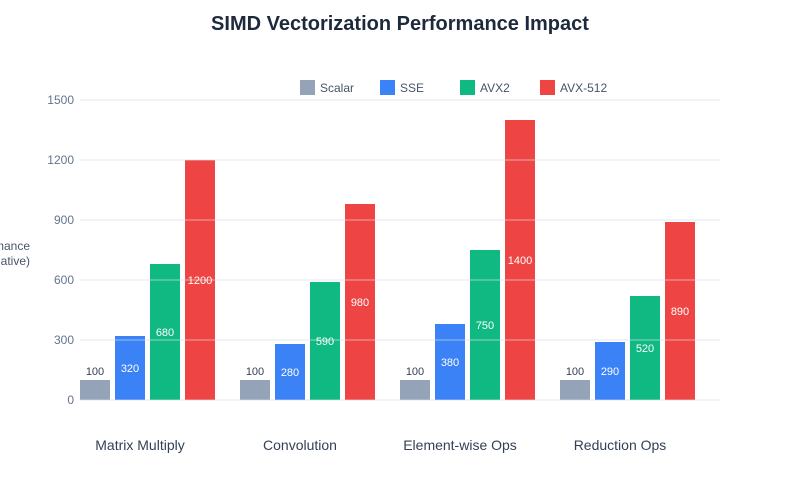 The image size is (800, 500). I want to click on data-label: 590, so click(325, 342).